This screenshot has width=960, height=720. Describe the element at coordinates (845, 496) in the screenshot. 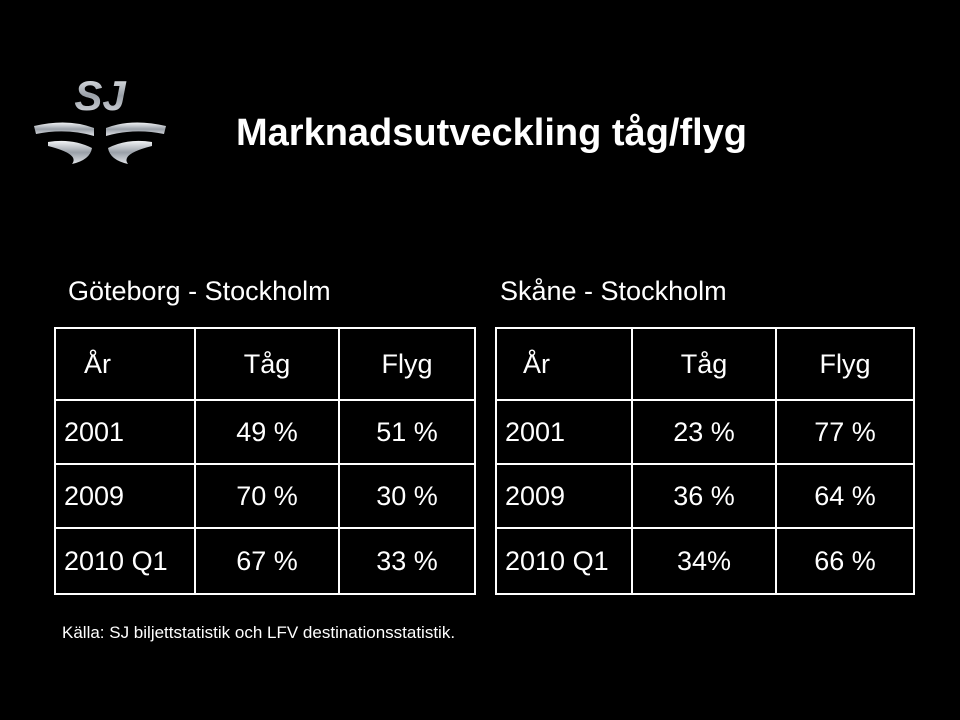

I see `flight-share-cell: 64 %` at that location.